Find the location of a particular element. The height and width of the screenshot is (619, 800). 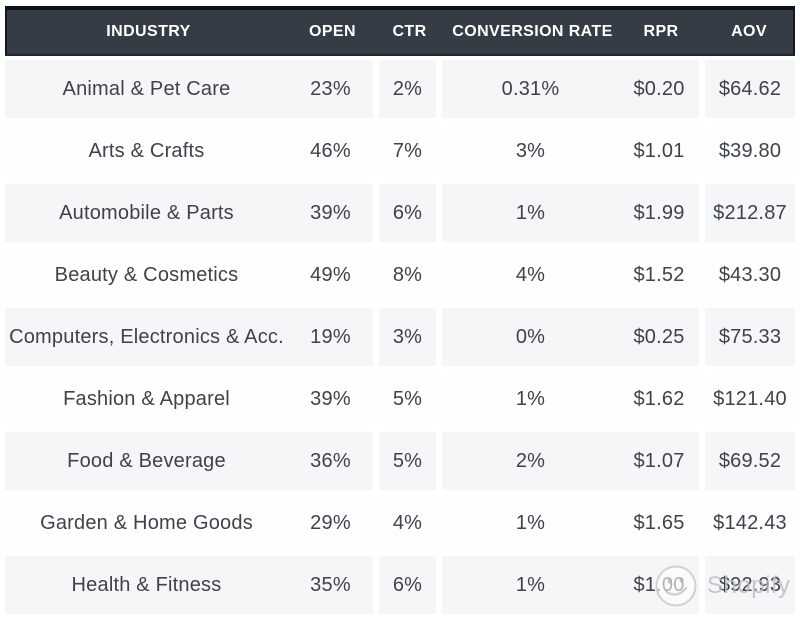

cell-aov: $43.30 is located at coordinates (747, 275).